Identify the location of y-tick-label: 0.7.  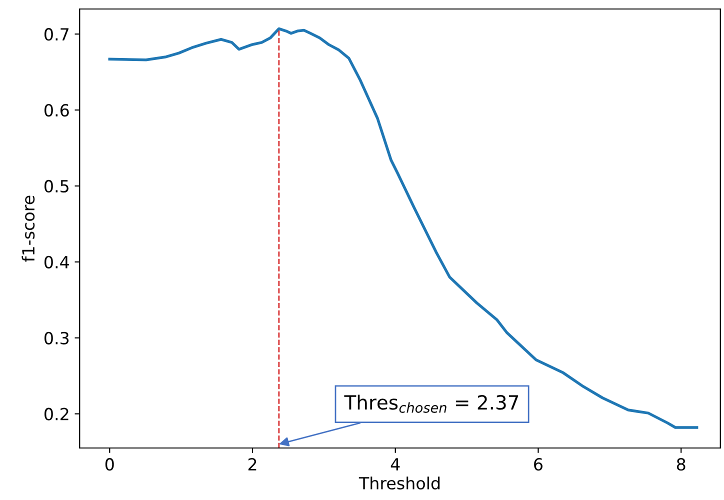
(56, 34).